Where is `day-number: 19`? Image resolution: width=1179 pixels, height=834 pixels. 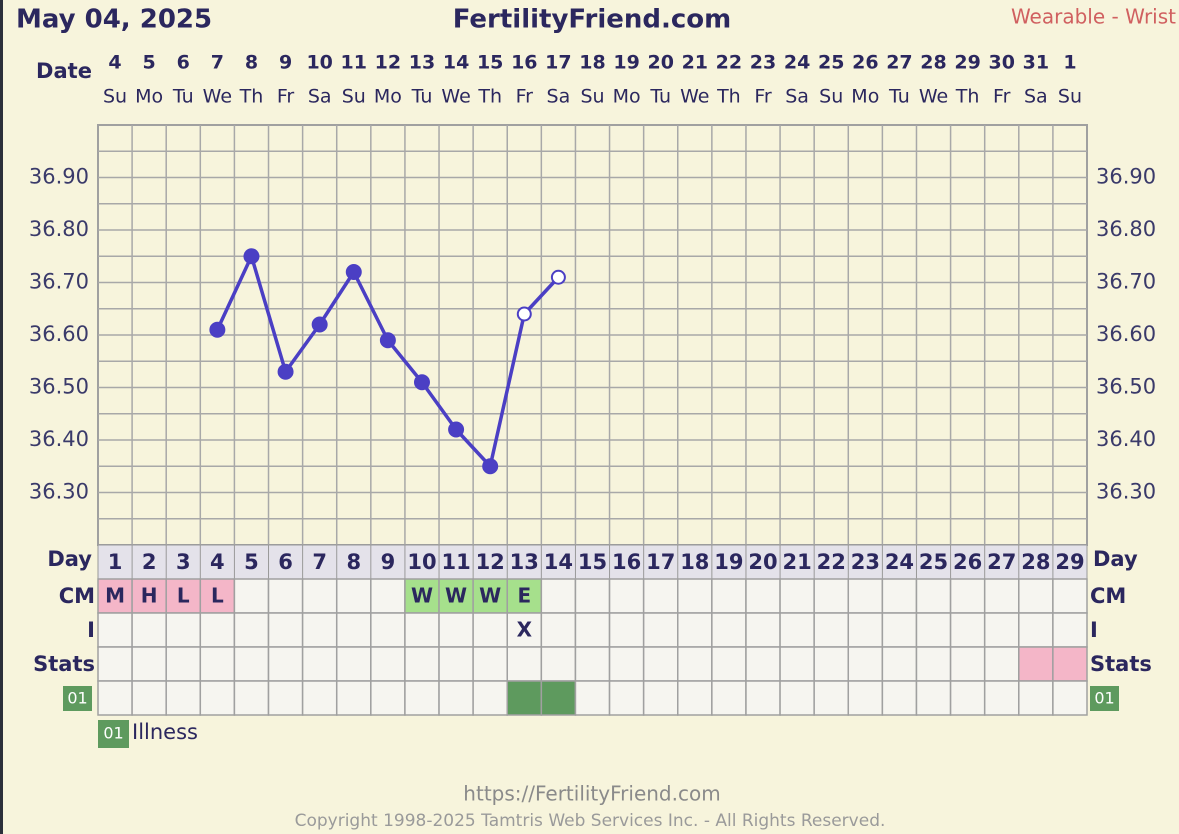 day-number: 19 is located at coordinates (728, 562).